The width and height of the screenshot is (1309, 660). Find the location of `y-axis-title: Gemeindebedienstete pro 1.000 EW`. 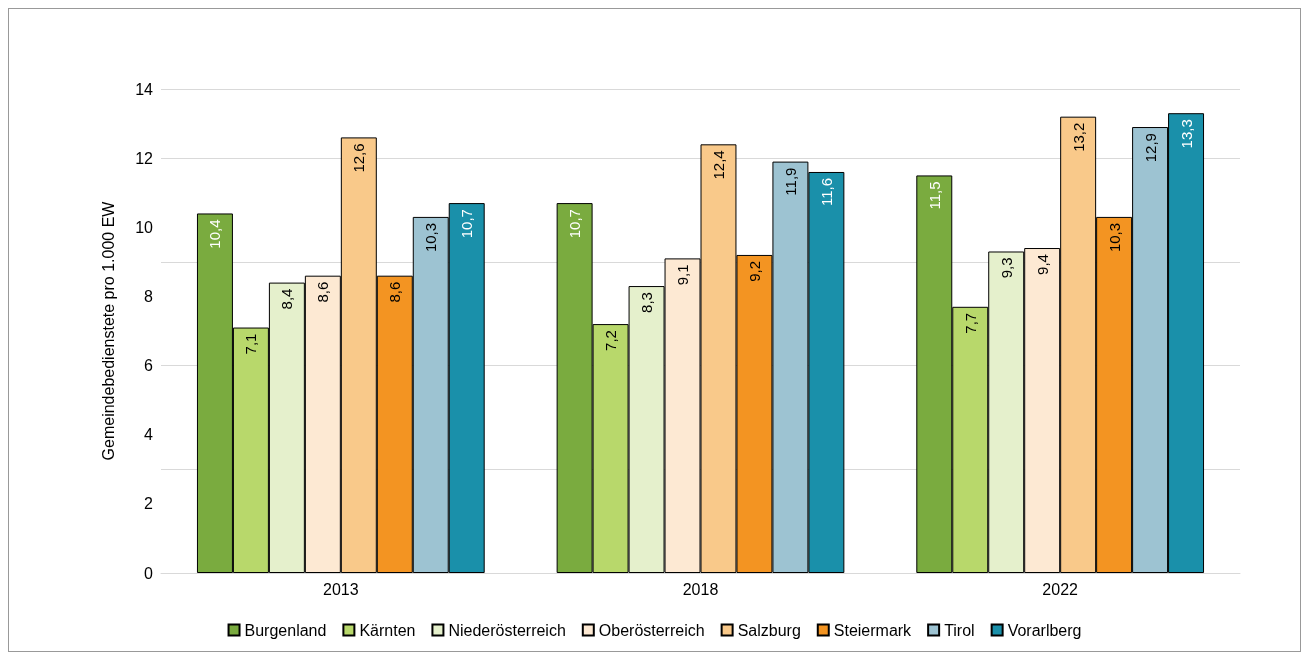

y-axis-title: Gemeindebedienstete pro 1.000 EW is located at coordinates (108, 330).